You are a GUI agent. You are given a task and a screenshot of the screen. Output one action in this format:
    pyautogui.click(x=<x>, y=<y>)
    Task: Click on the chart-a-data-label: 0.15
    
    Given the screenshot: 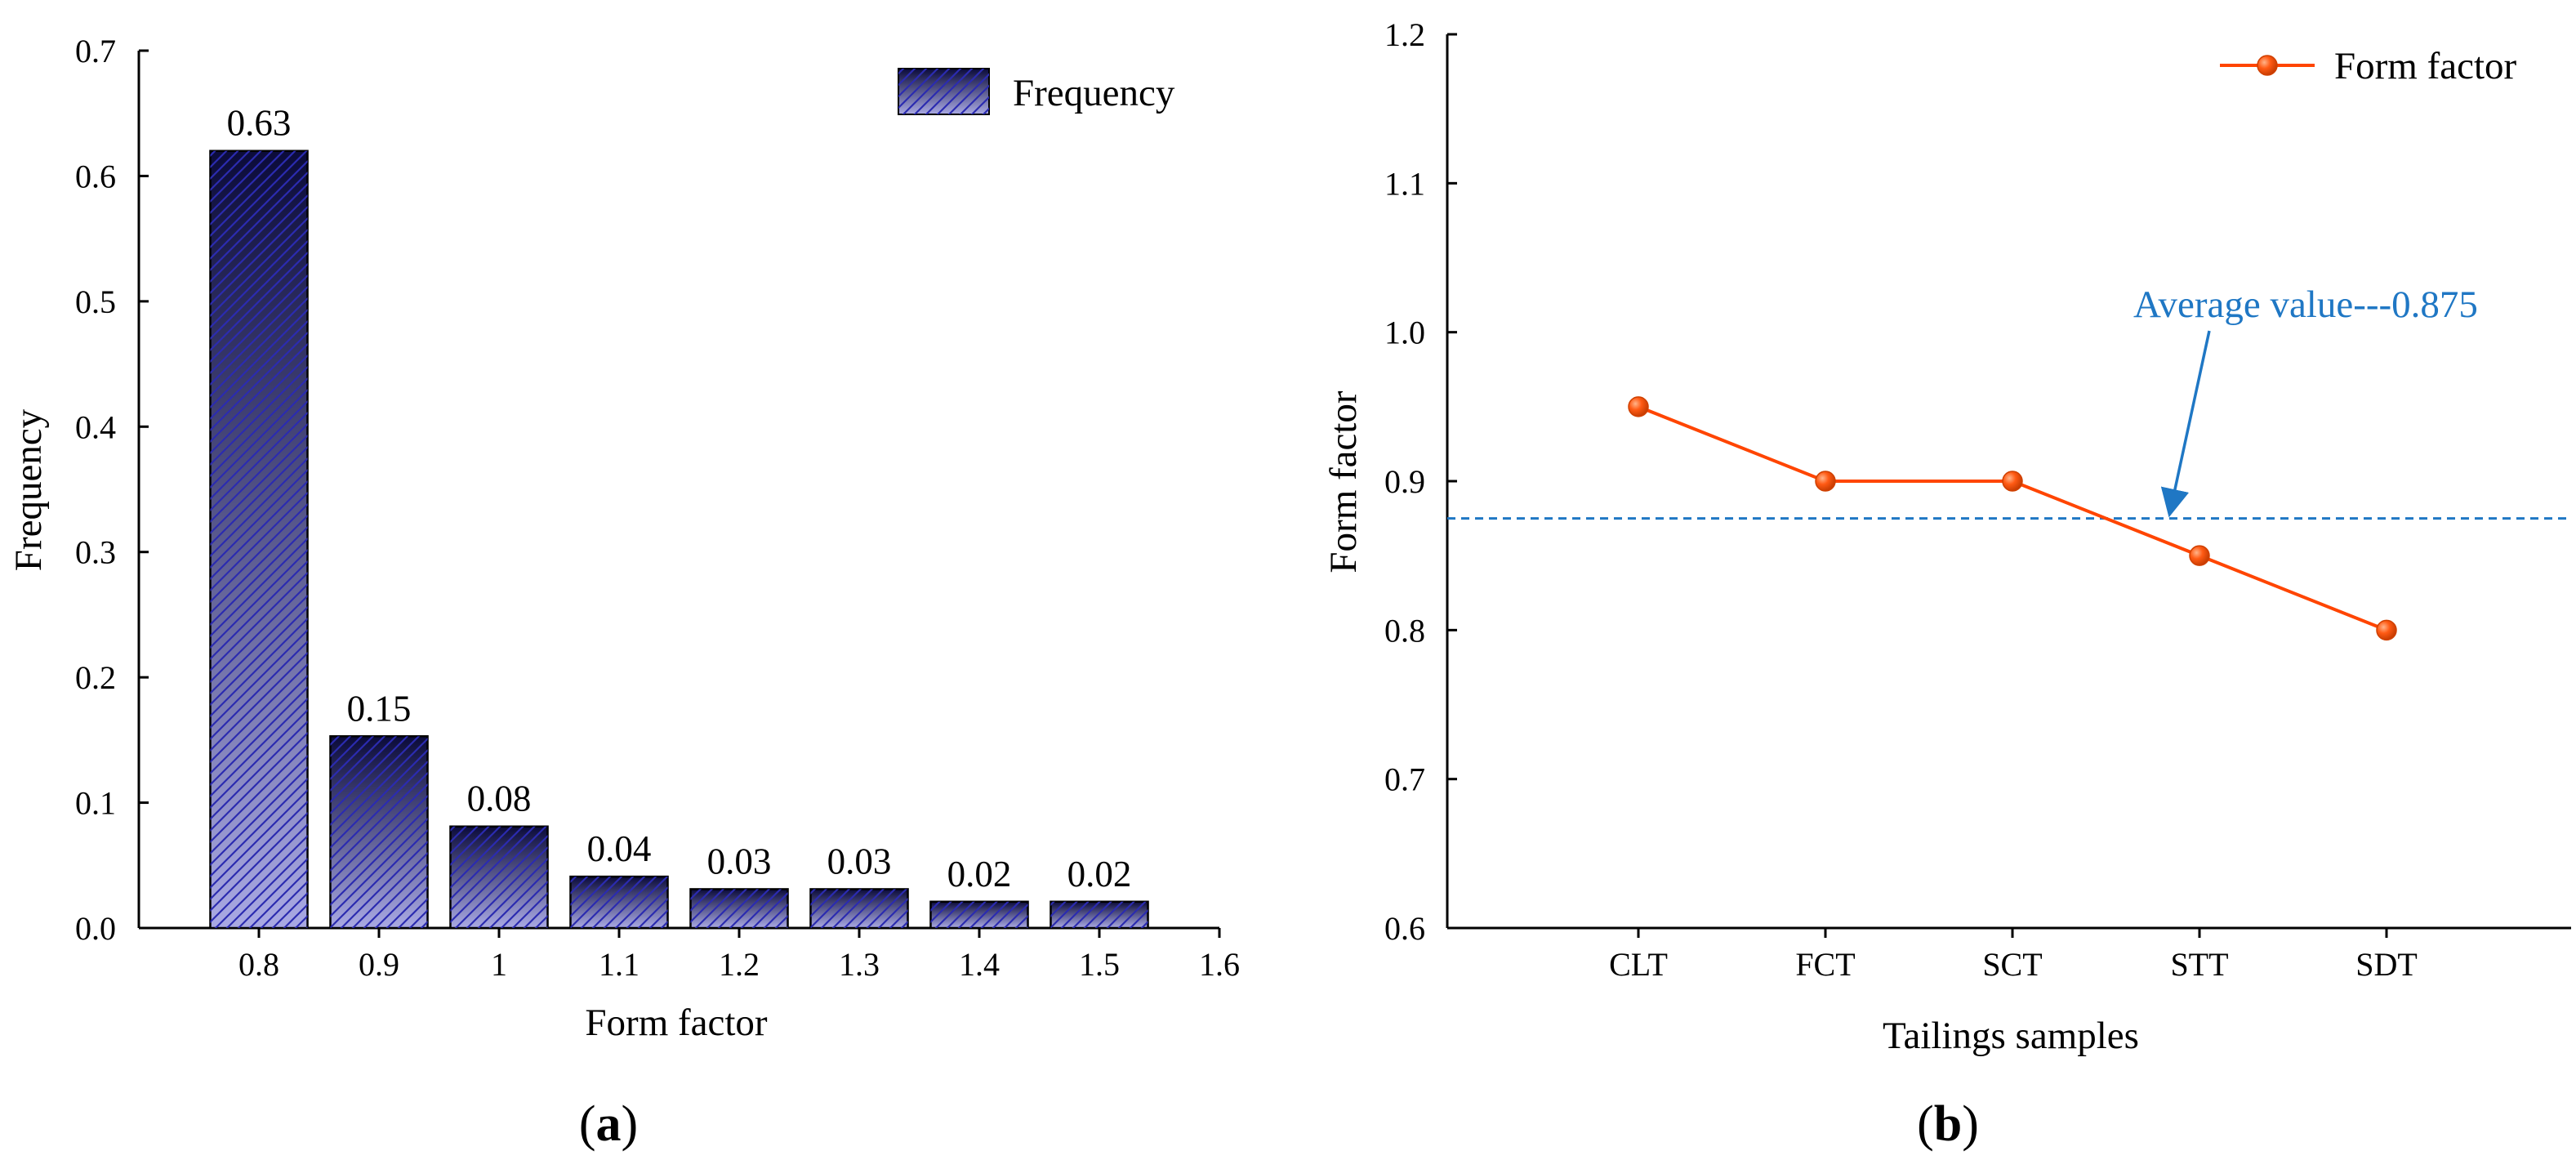 What is the action you would take?
    pyautogui.click(x=379, y=708)
    